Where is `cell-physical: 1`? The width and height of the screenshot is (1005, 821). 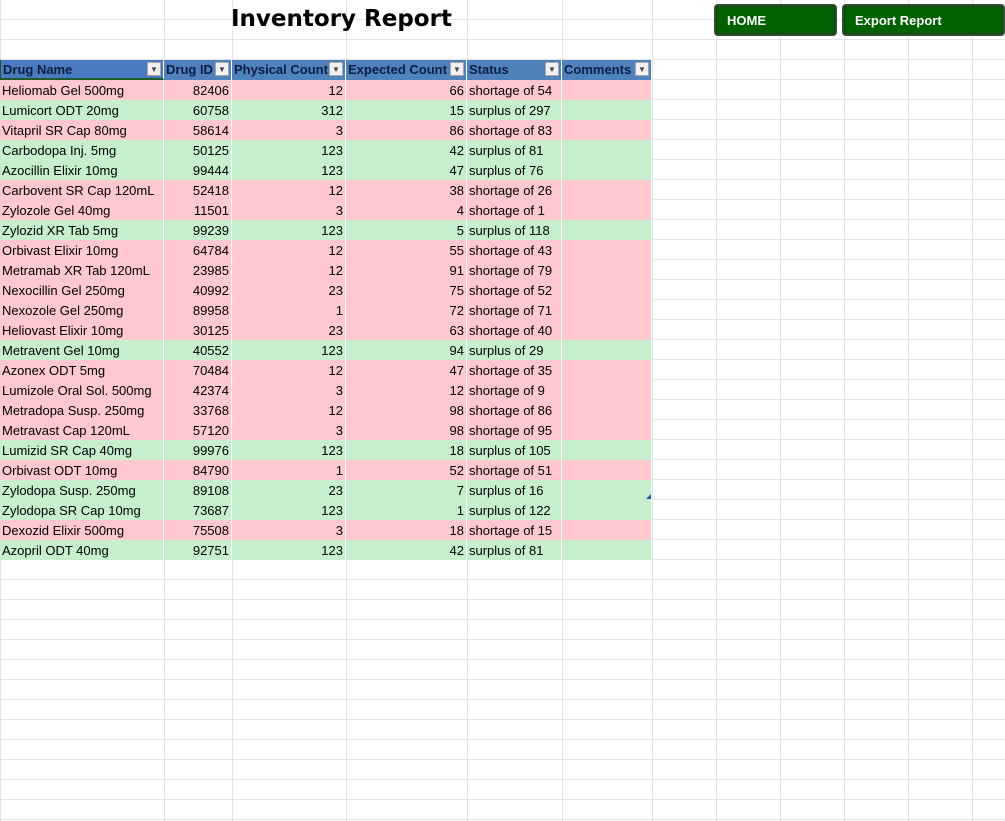 cell-physical: 1 is located at coordinates (289, 310).